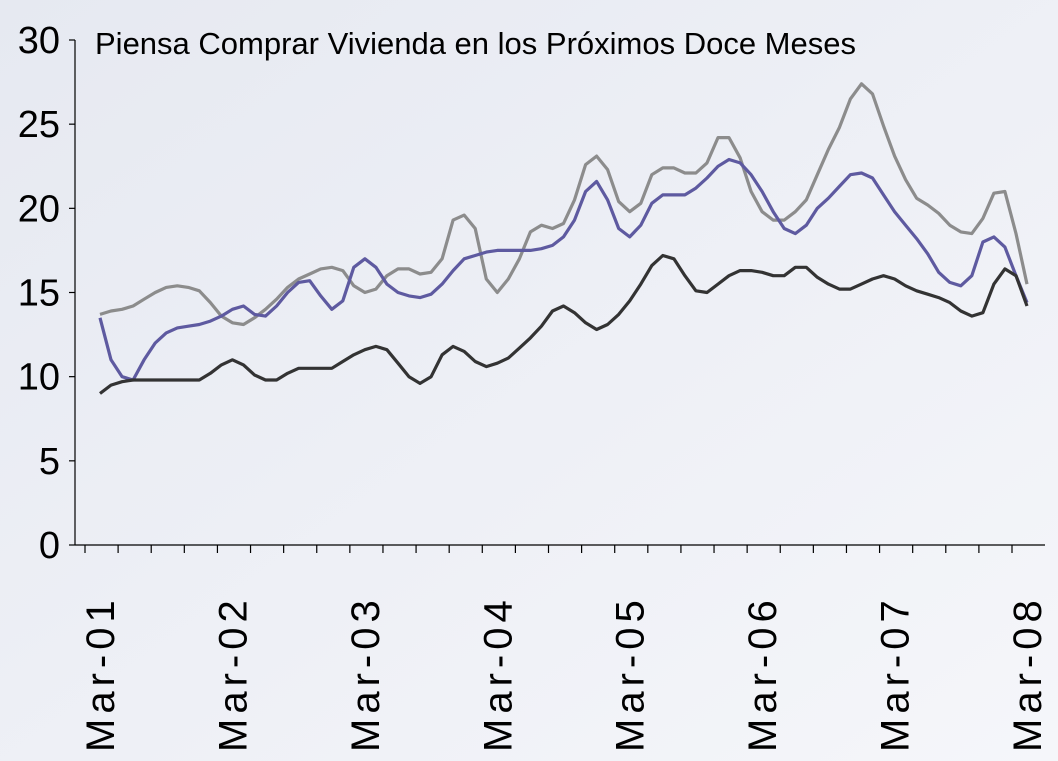 This screenshot has height=761, width=1058. What do you see at coordinates (498, 673) in the screenshot?
I see `x-tick-label: Mar-04` at bounding box center [498, 673].